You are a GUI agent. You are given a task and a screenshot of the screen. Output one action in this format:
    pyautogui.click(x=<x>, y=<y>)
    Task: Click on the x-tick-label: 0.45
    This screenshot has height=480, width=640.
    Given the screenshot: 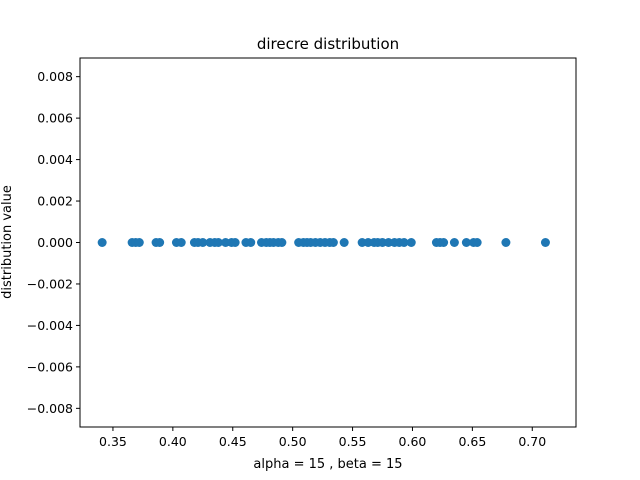 What is the action you would take?
    pyautogui.click(x=233, y=441)
    